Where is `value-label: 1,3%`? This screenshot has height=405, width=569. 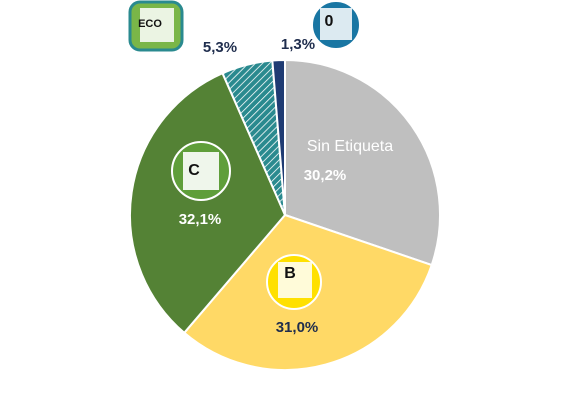
value-label: 1,3% is located at coordinates (298, 44).